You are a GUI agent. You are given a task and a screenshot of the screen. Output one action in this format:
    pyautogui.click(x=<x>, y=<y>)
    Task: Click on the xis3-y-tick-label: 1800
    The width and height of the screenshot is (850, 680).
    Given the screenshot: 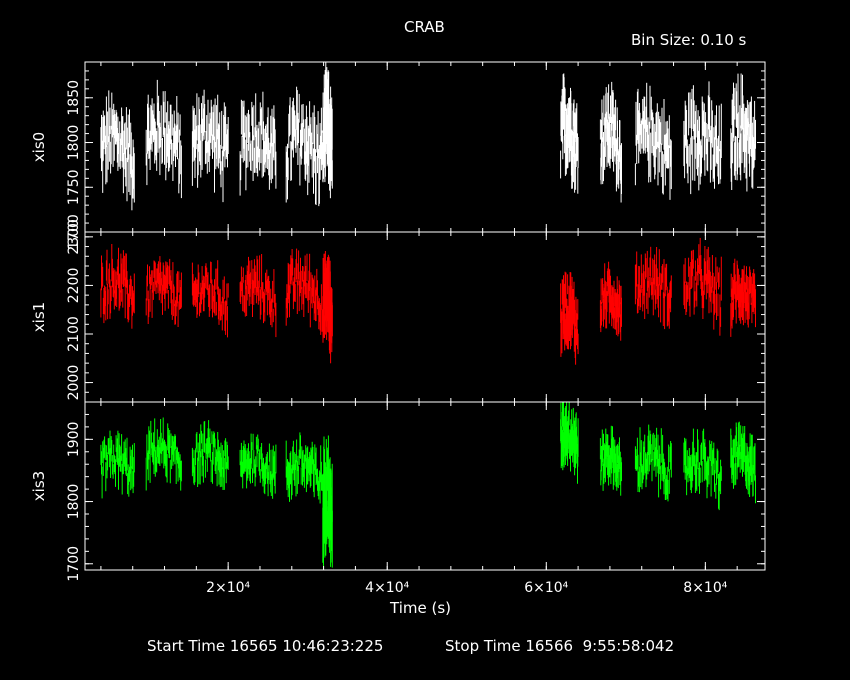 What is the action you would take?
    pyautogui.click(x=74, y=502)
    